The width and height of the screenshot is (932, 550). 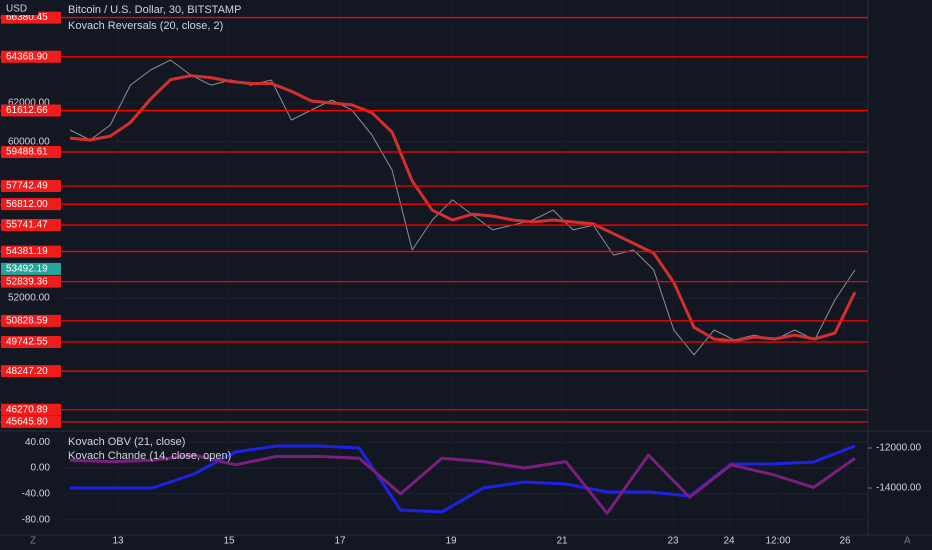 What do you see at coordinates (27, 269) in the screenshot?
I see `current-price-label: 53492.19` at bounding box center [27, 269].